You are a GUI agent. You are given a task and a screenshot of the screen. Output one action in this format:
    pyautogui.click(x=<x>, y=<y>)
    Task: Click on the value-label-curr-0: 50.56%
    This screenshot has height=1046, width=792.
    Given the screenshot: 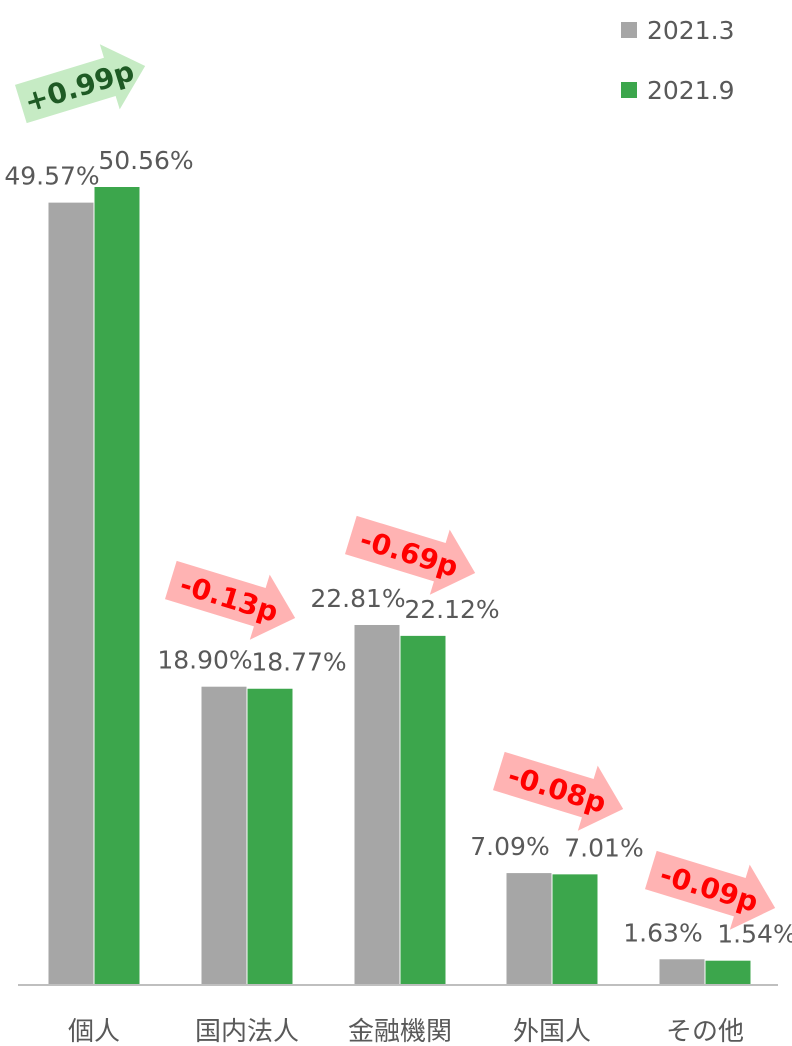 What is the action you would take?
    pyautogui.click(x=145, y=160)
    